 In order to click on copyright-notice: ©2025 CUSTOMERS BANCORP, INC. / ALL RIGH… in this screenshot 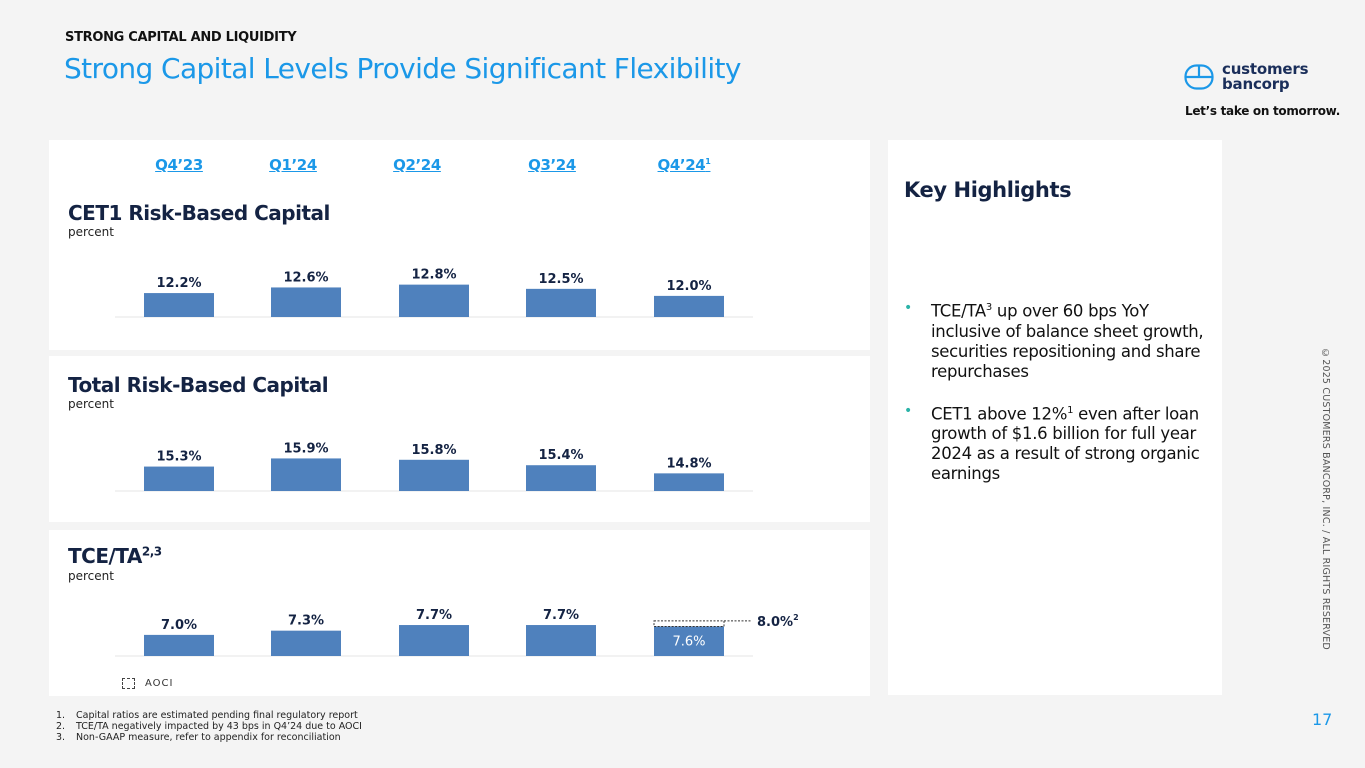, I will do `click(1325, 499)`.